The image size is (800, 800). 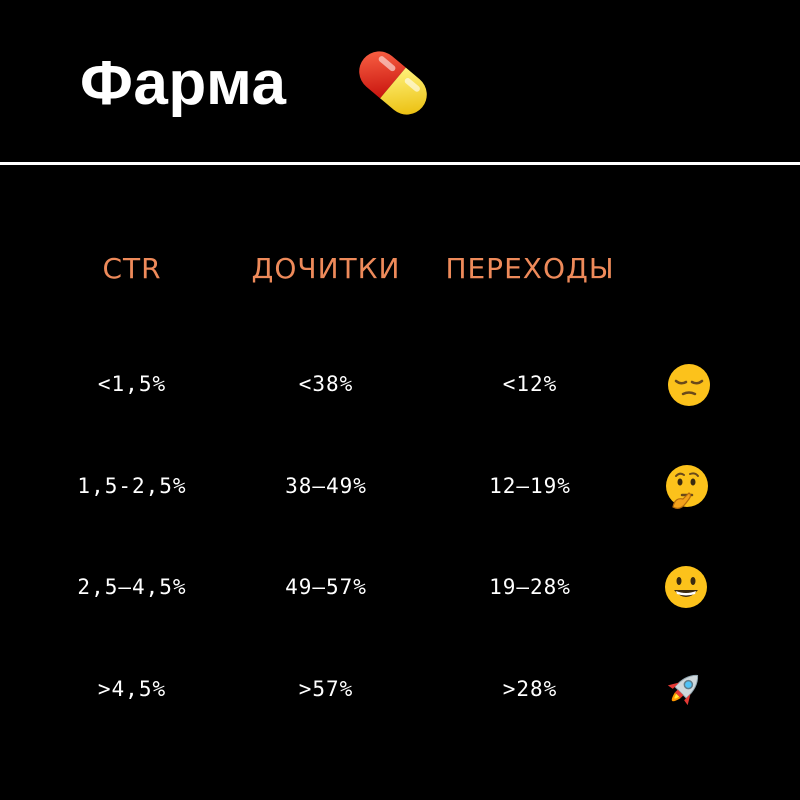 I want to click on divider, so click(x=400, y=163).